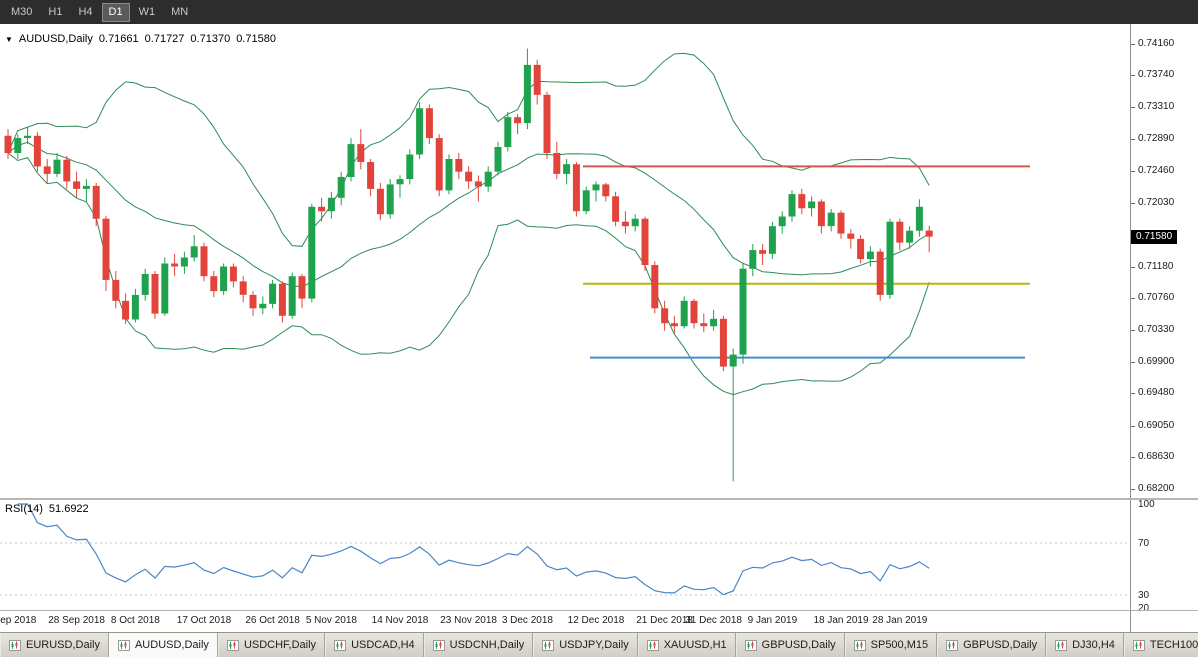  Describe the element at coordinates (1144, 608) in the screenshot. I see `rsi-axis-label: 20` at that location.